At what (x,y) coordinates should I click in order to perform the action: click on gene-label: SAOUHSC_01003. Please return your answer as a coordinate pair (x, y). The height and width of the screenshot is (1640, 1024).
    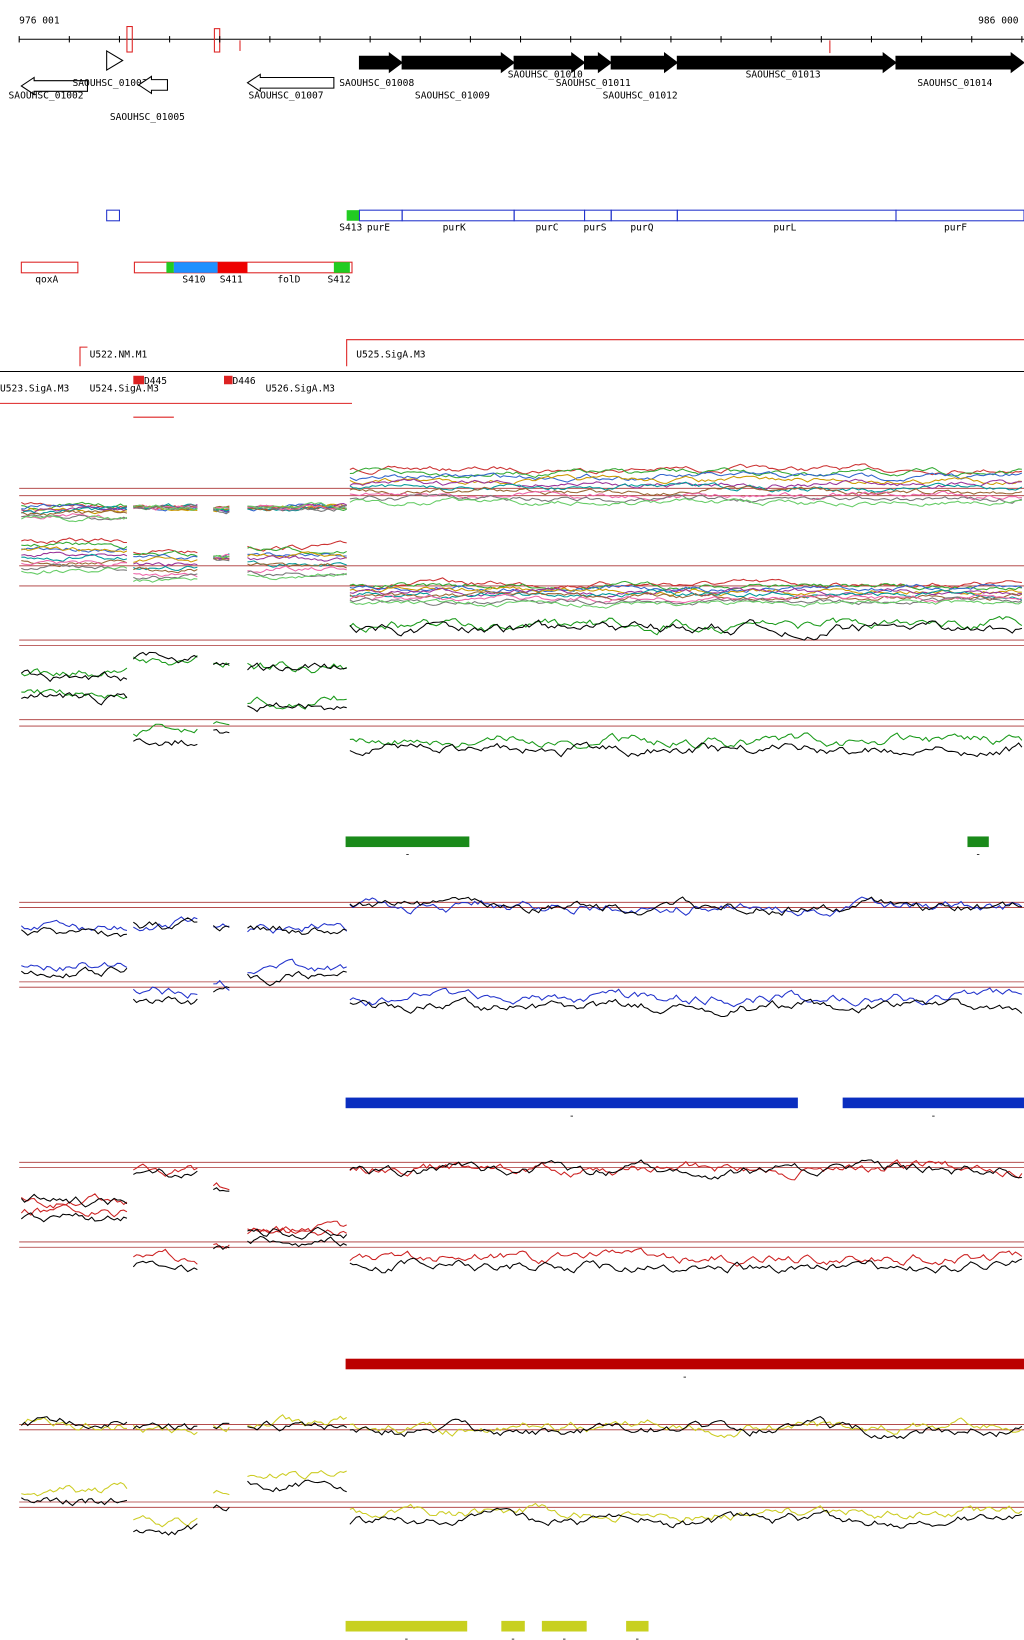
    Looking at the image, I should click on (110, 83).